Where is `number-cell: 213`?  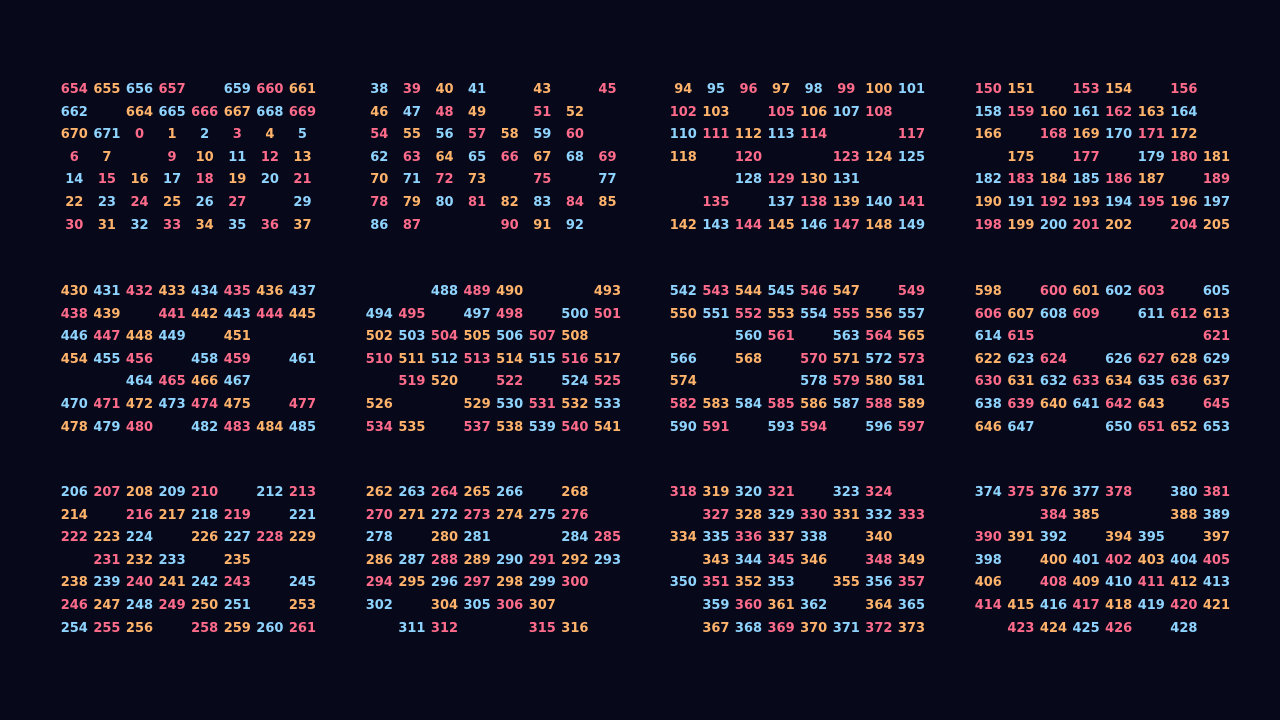
number-cell: 213 is located at coordinates (302, 492).